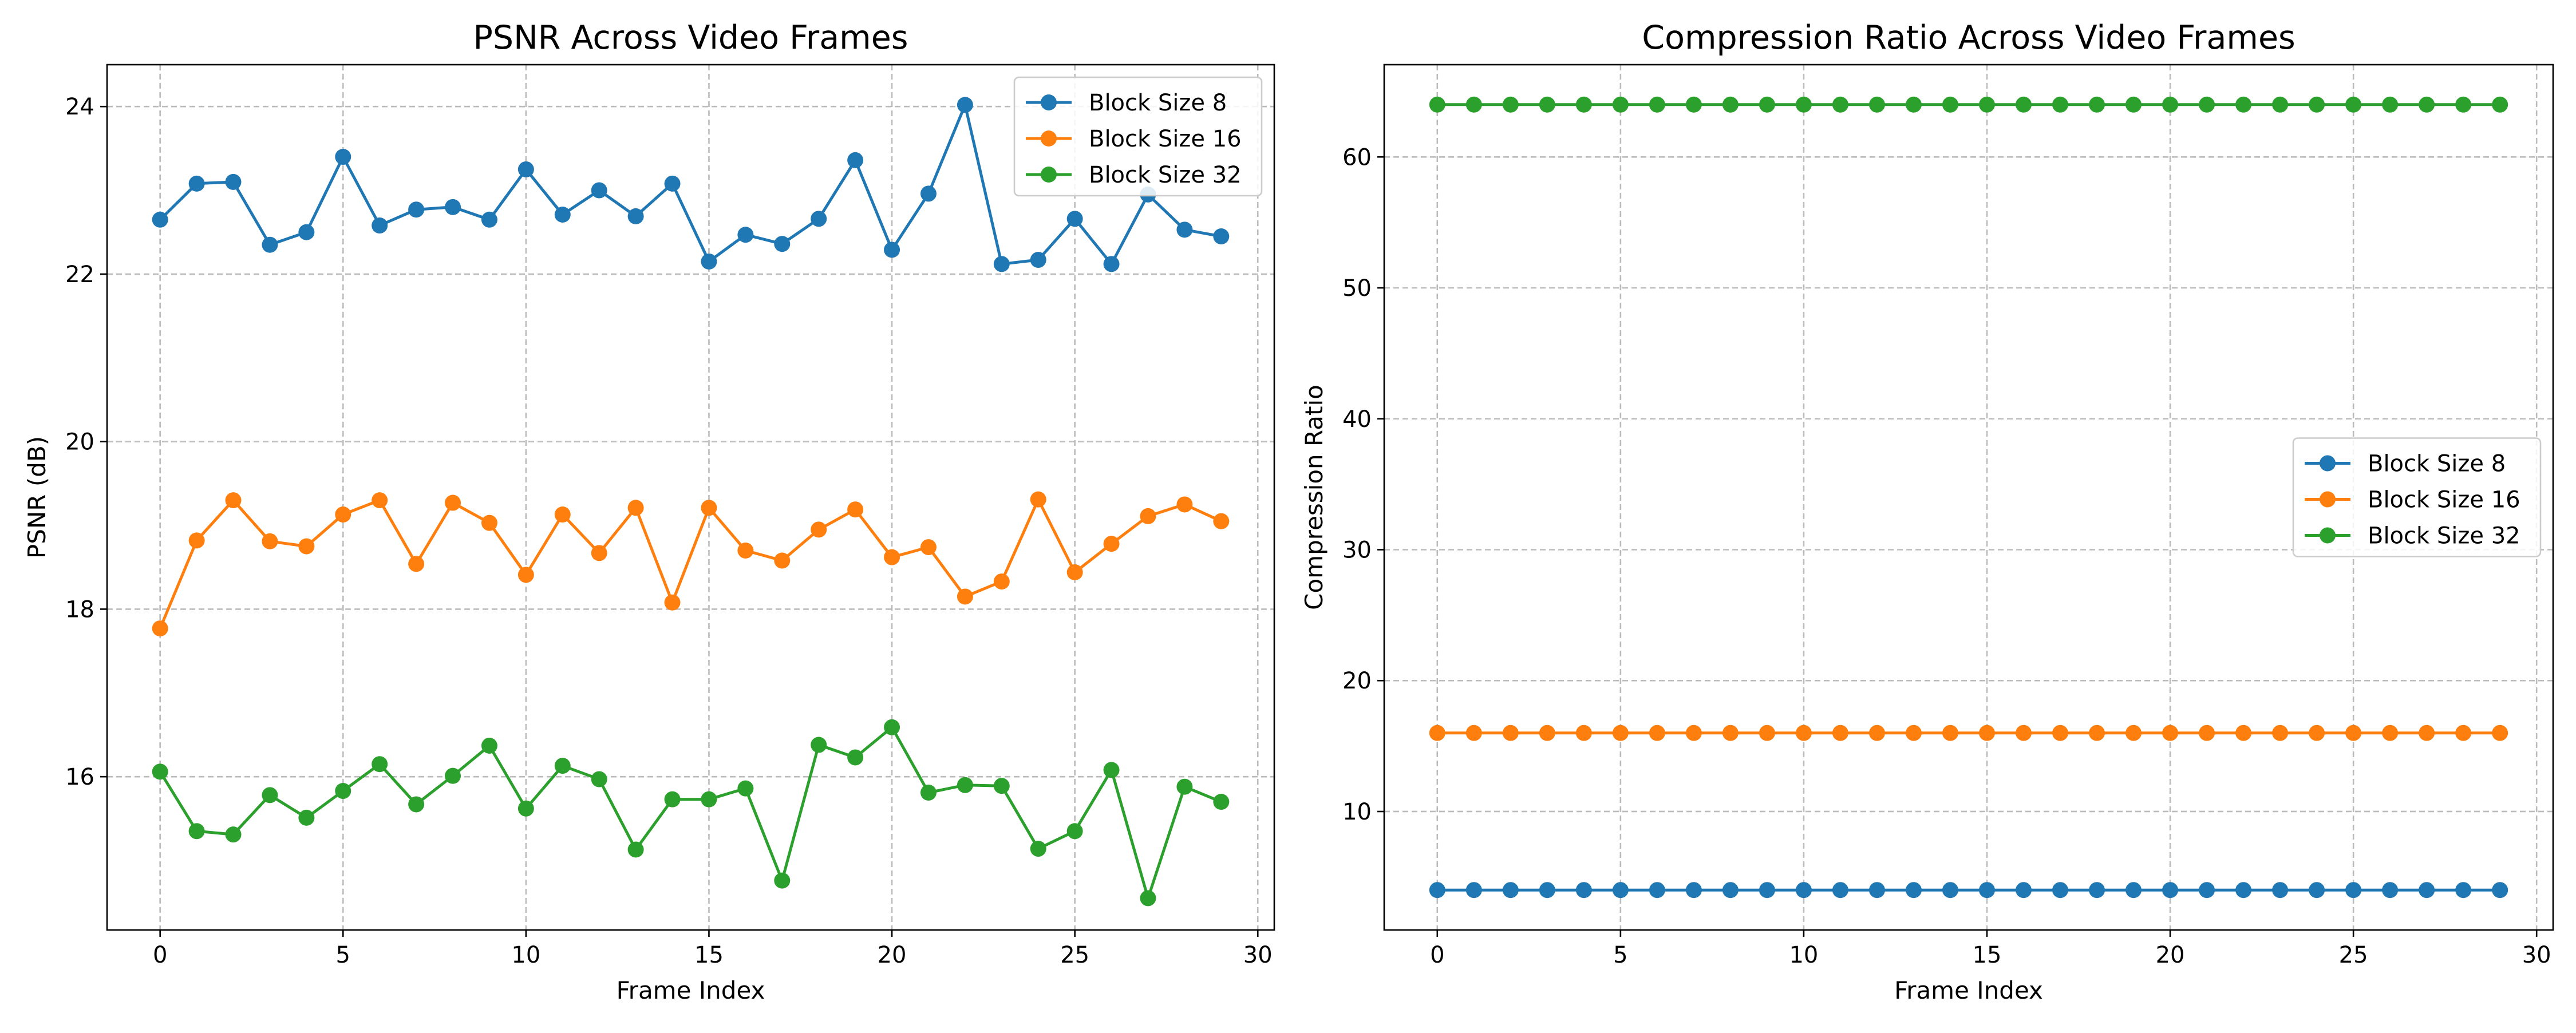 The width and height of the screenshot is (2576, 1033). Describe the element at coordinates (1165, 139) in the screenshot. I see `legend-label: Block Size 16` at that location.